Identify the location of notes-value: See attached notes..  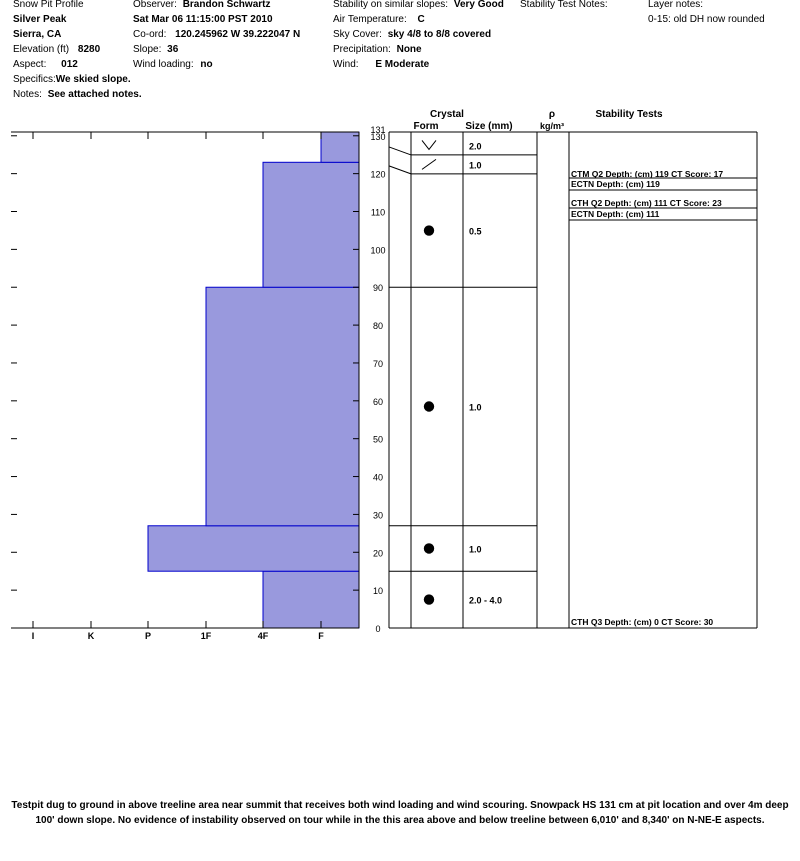
(94, 94).